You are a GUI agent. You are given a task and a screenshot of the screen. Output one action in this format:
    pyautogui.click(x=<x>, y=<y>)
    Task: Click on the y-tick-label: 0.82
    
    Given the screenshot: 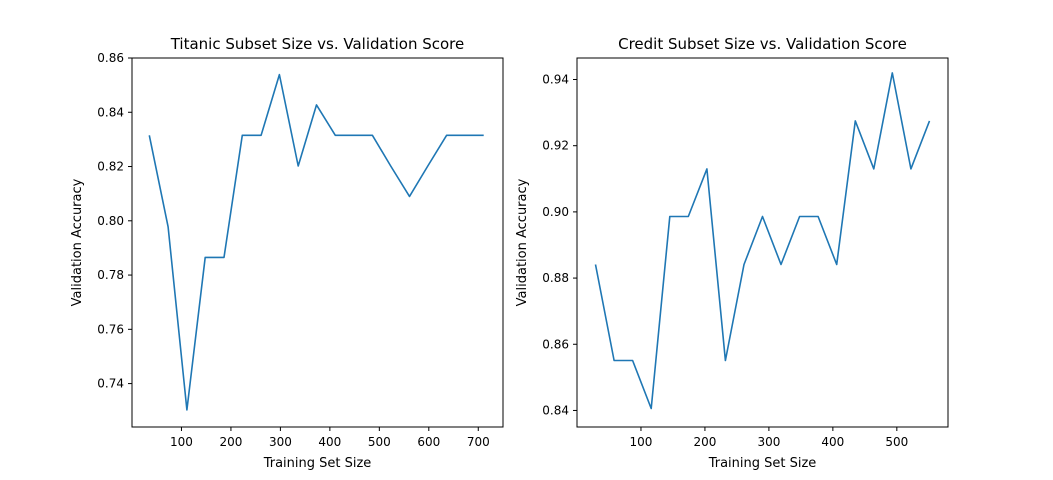 What is the action you would take?
    pyautogui.click(x=110, y=167)
    